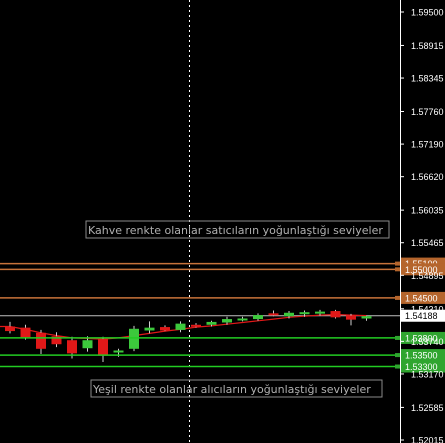 The height and width of the screenshot is (443, 445). What do you see at coordinates (427, 112) in the screenshot?
I see `price-tick-label: 1.57760` at bounding box center [427, 112].